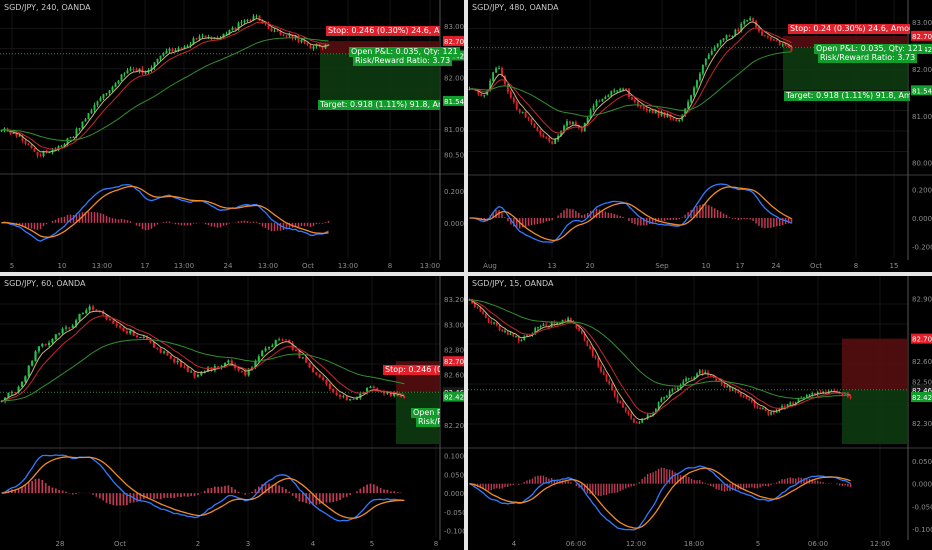 The image size is (932, 550). Describe the element at coordinates (880, 544) in the screenshot. I see `x-tick-label: 12:00` at that location.